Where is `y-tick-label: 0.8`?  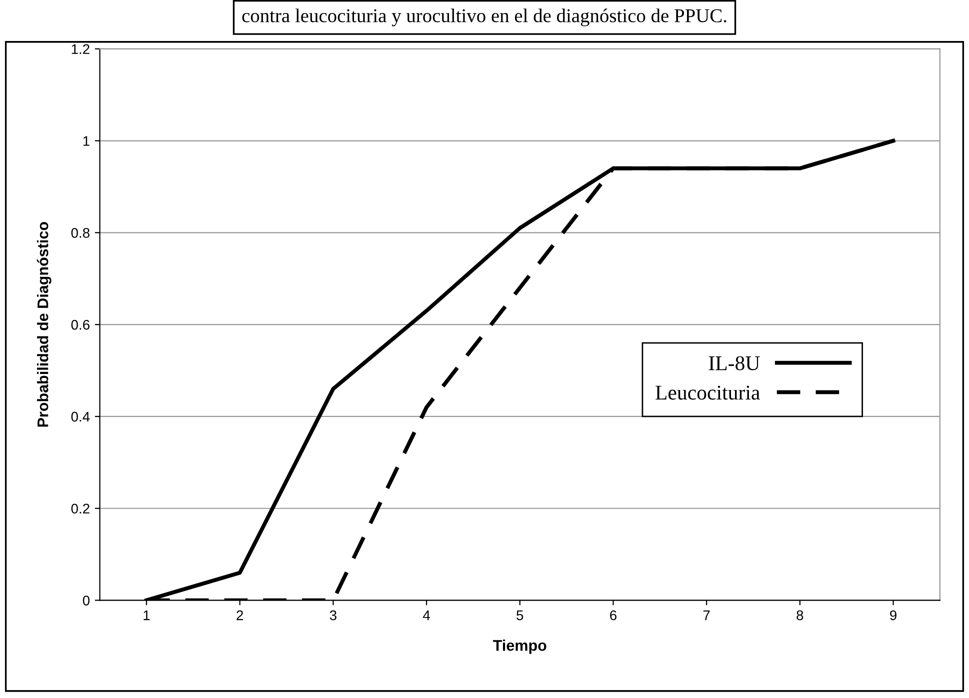
y-tick-label: 0.8 is located at coordinates (80, 233).